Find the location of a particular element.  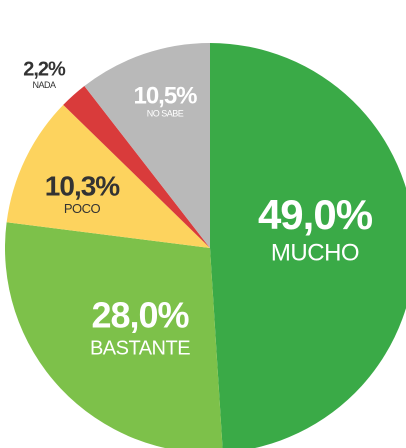

slice-value-label: 49,0% is located at coordinates (315, 214).